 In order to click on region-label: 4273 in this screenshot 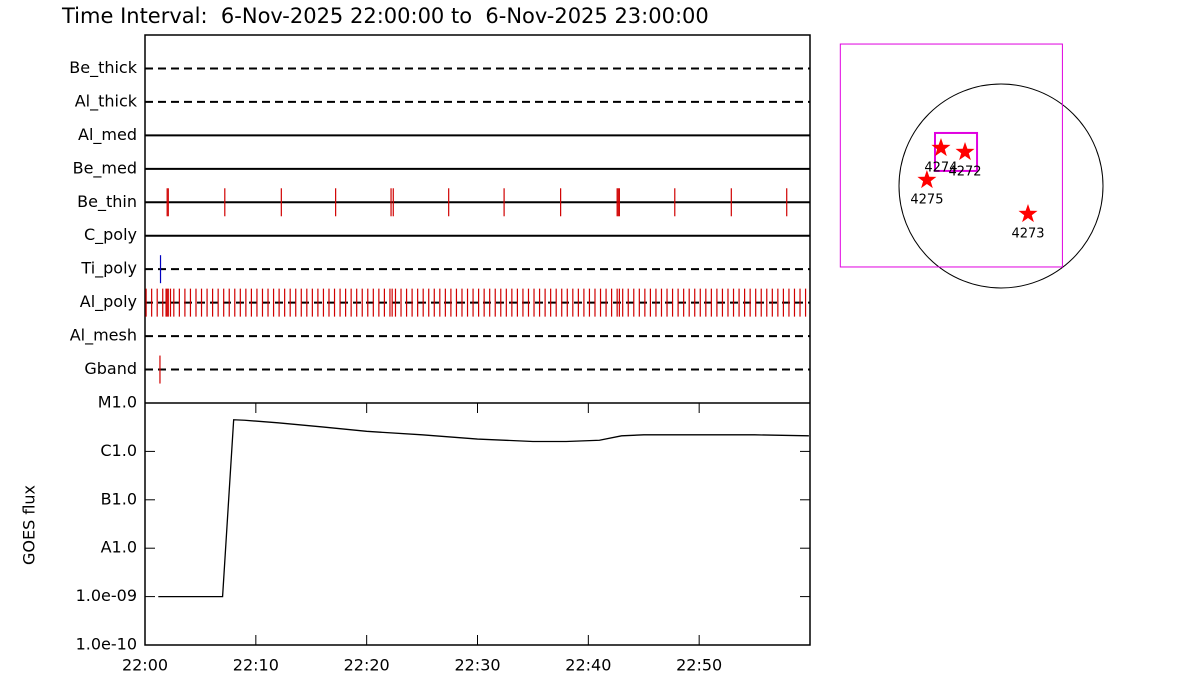, I will do `click(1027, 234)`.